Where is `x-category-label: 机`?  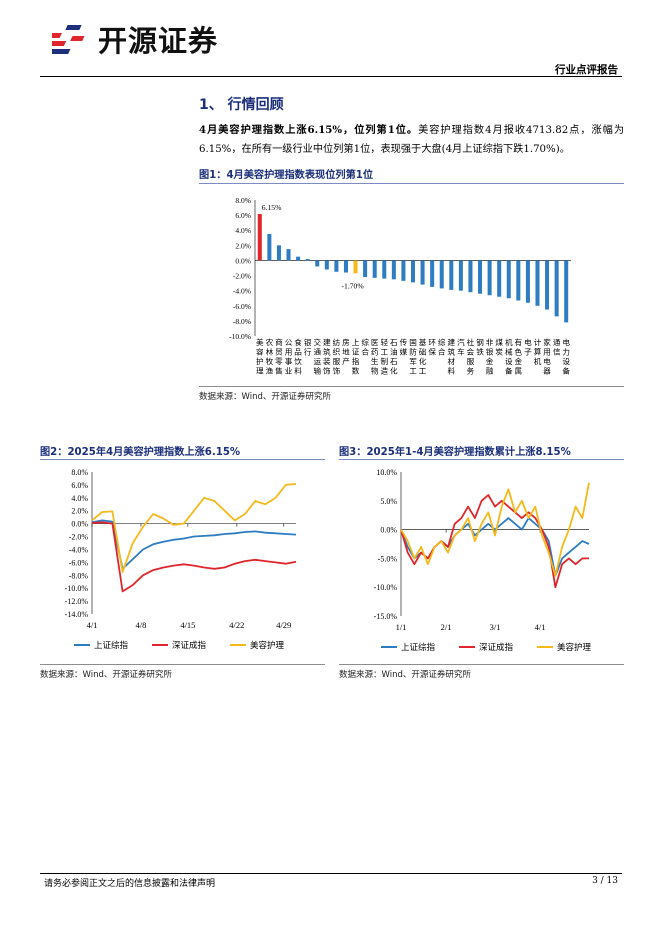 x-category-label: 机 is located at coordinates (509, 342).